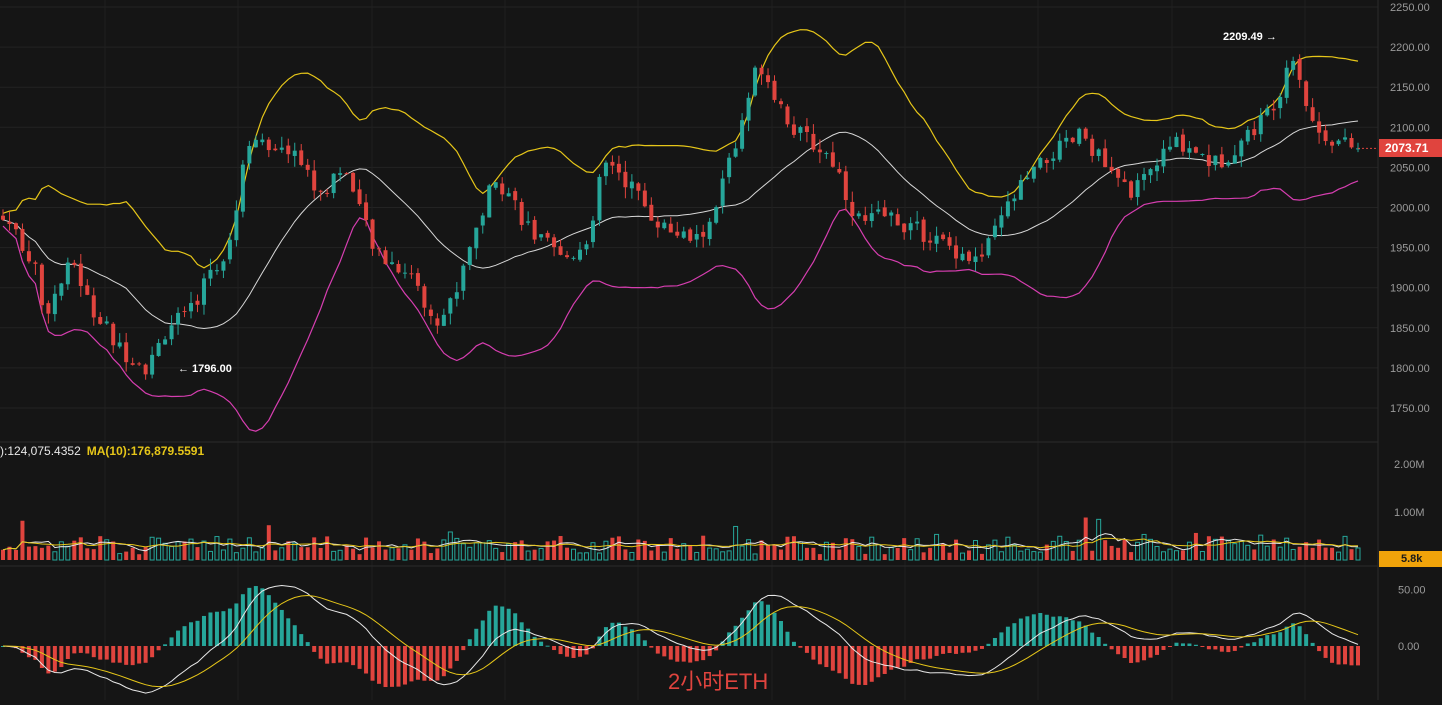 The width and height of the screenshot is (1442, 705). What do you see at coordinates (1410, 559) in the screenshot?
I see `volume-last-tag: 5.8k` at bounding box center [1410, 559].